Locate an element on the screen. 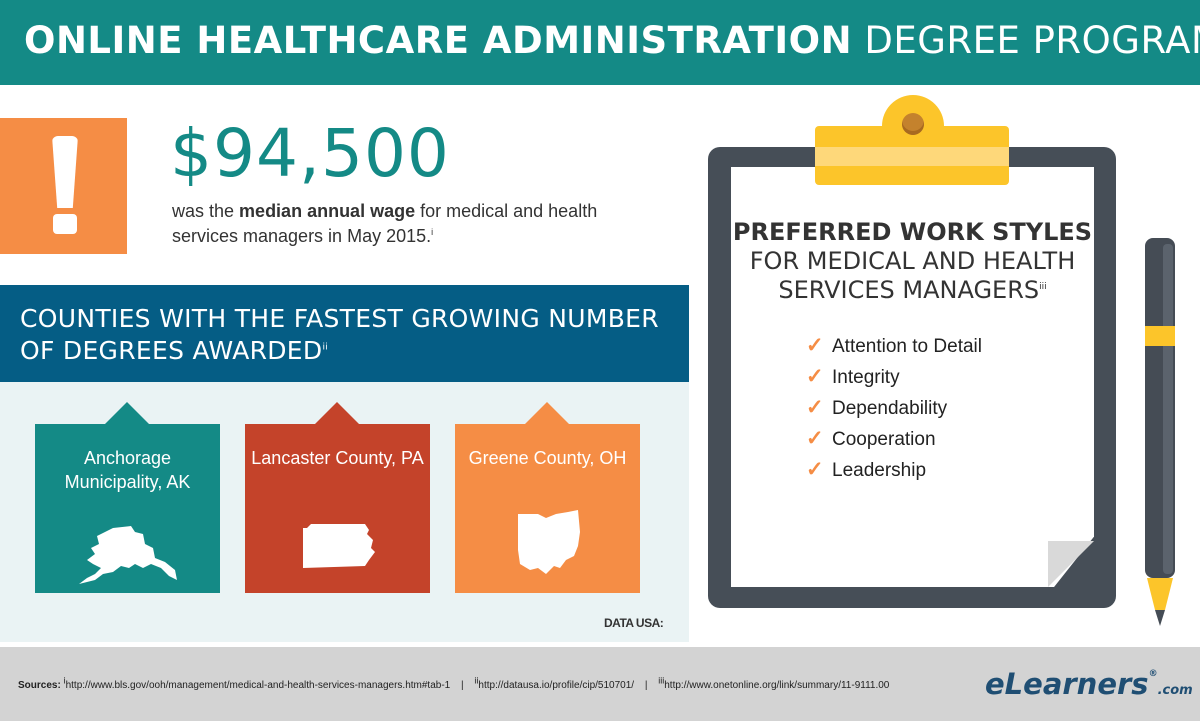  exclamation-bar is located at coordinates (65, 172).